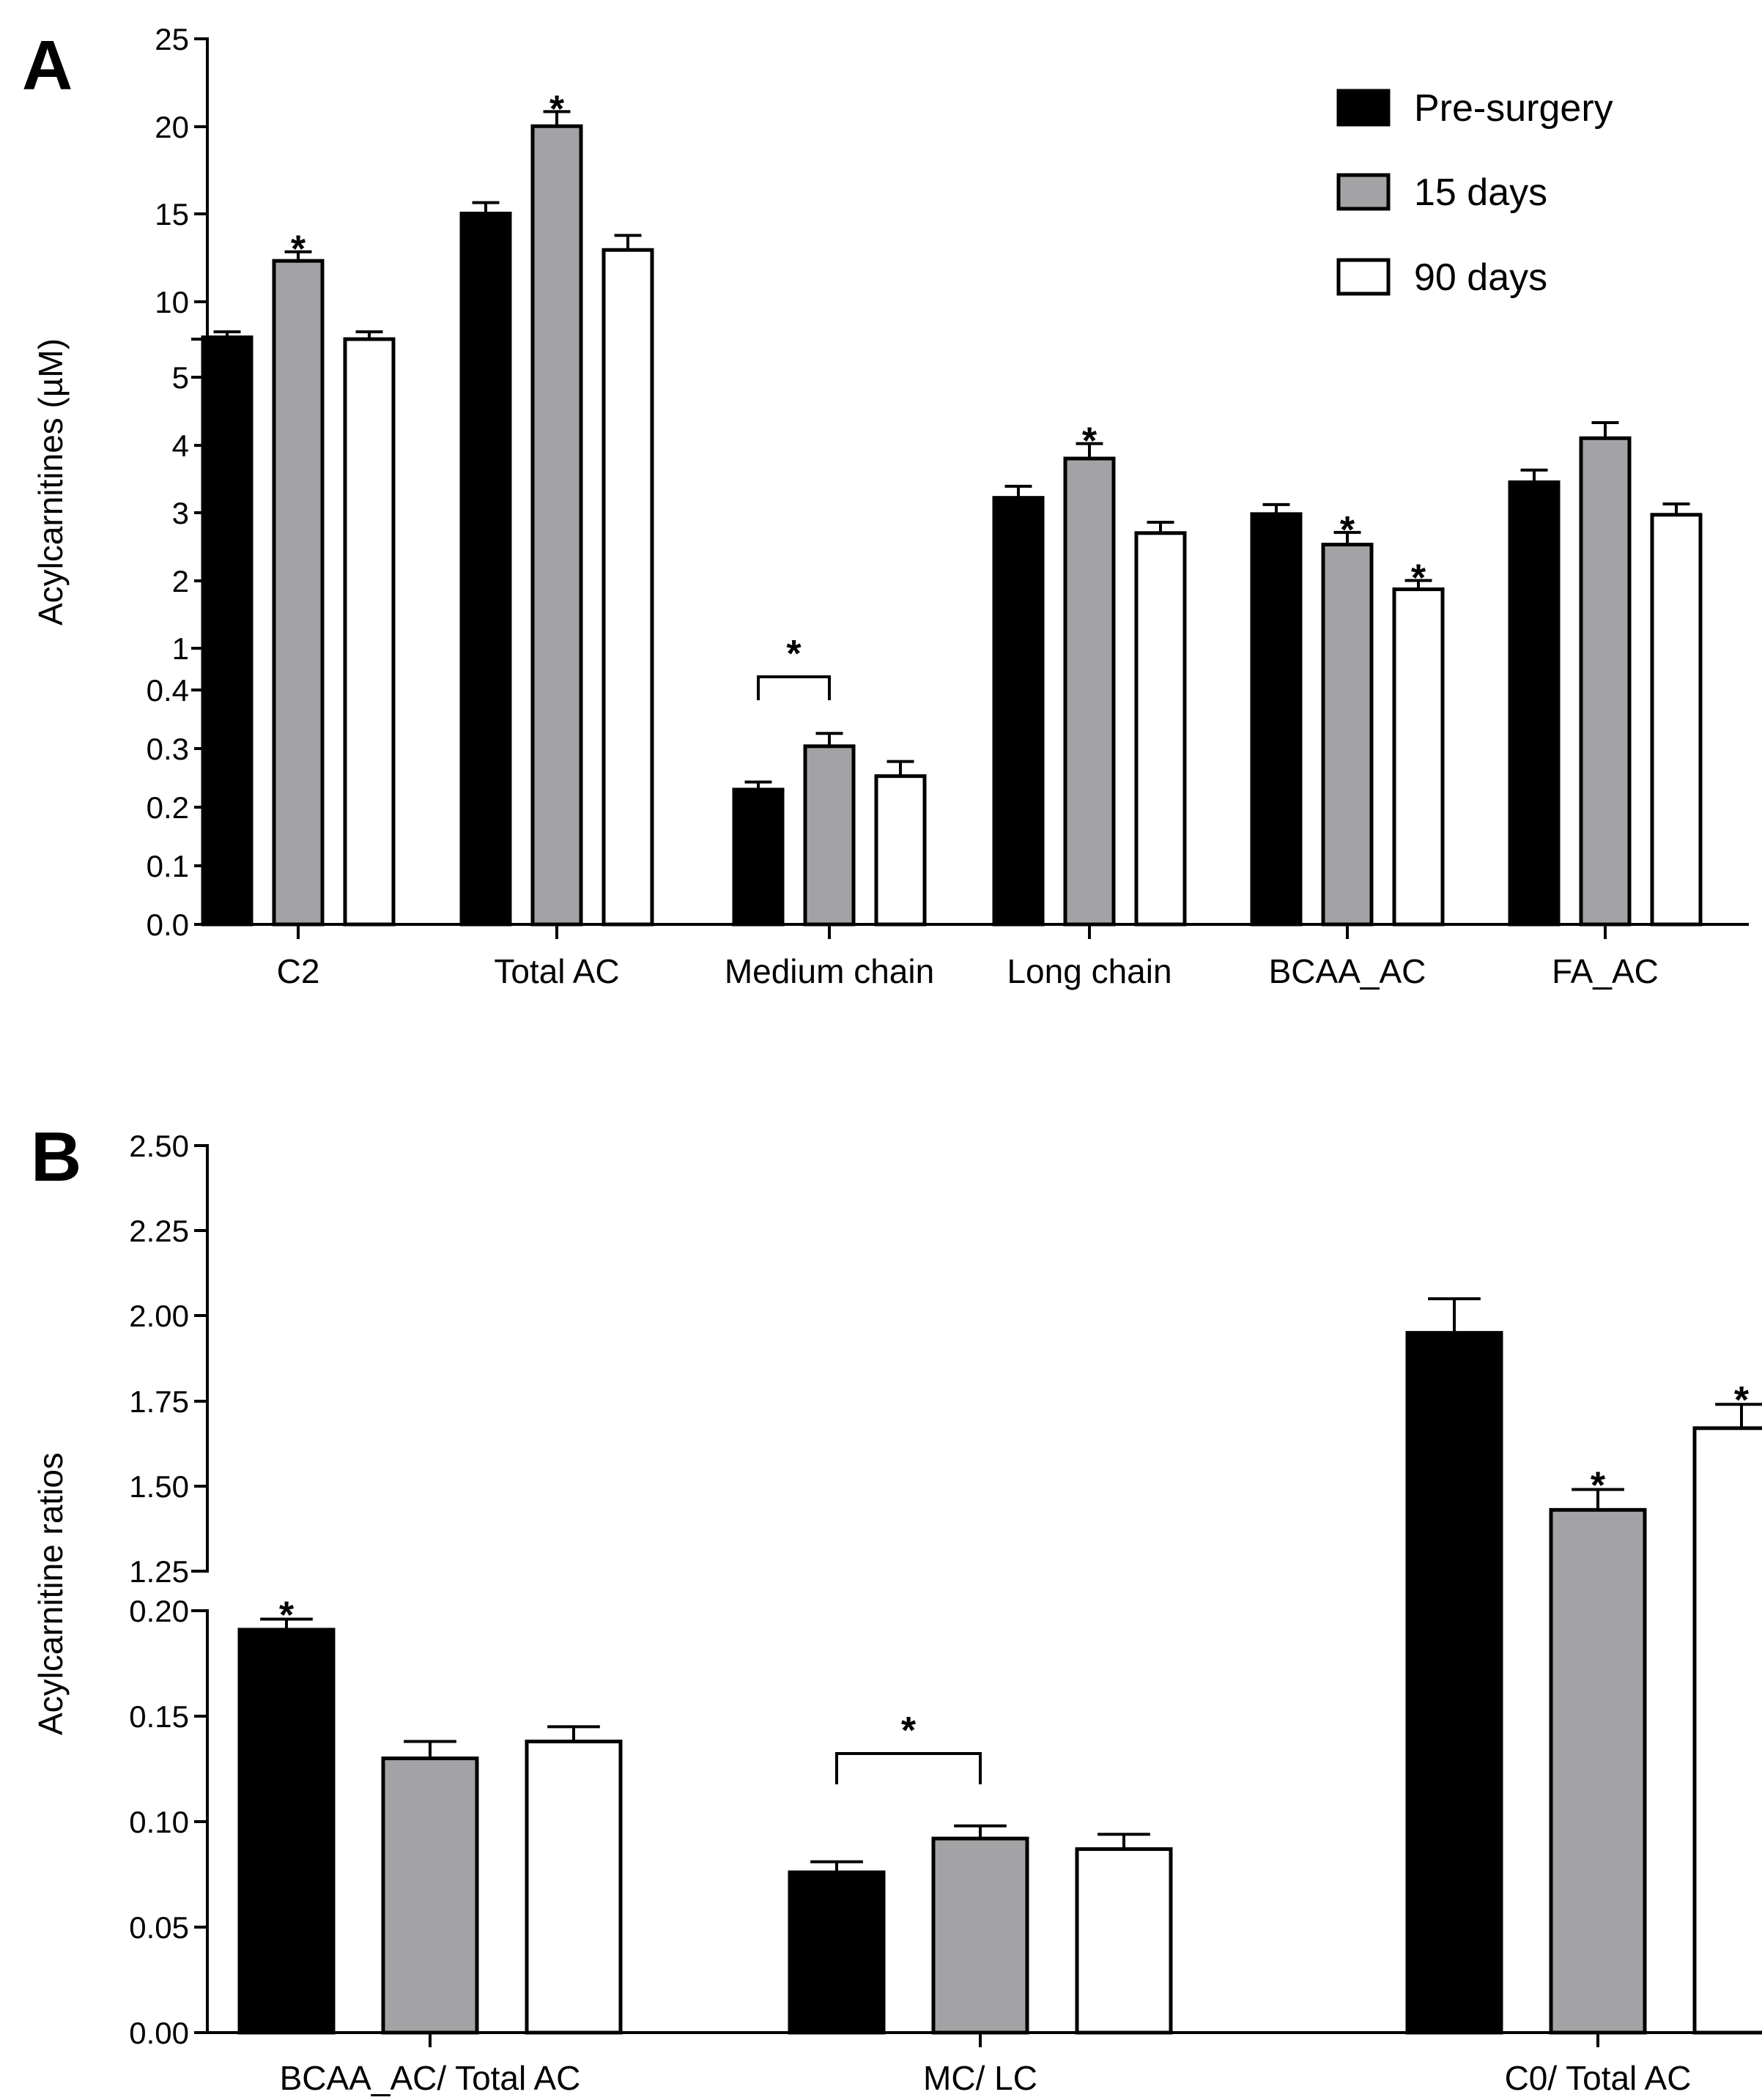 This screenshot has width=1762, height=2100. What do you see at coordinates (168, 925) in the screenshot?
I see `y-tick-label: 0.0` at bounding box center [168, 925].